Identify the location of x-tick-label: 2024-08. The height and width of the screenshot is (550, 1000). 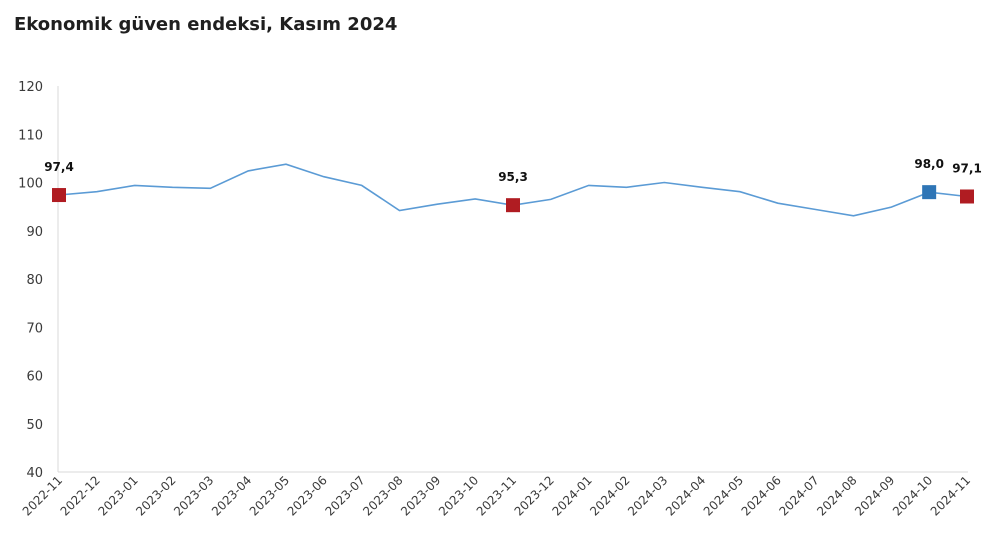
(836, 495).